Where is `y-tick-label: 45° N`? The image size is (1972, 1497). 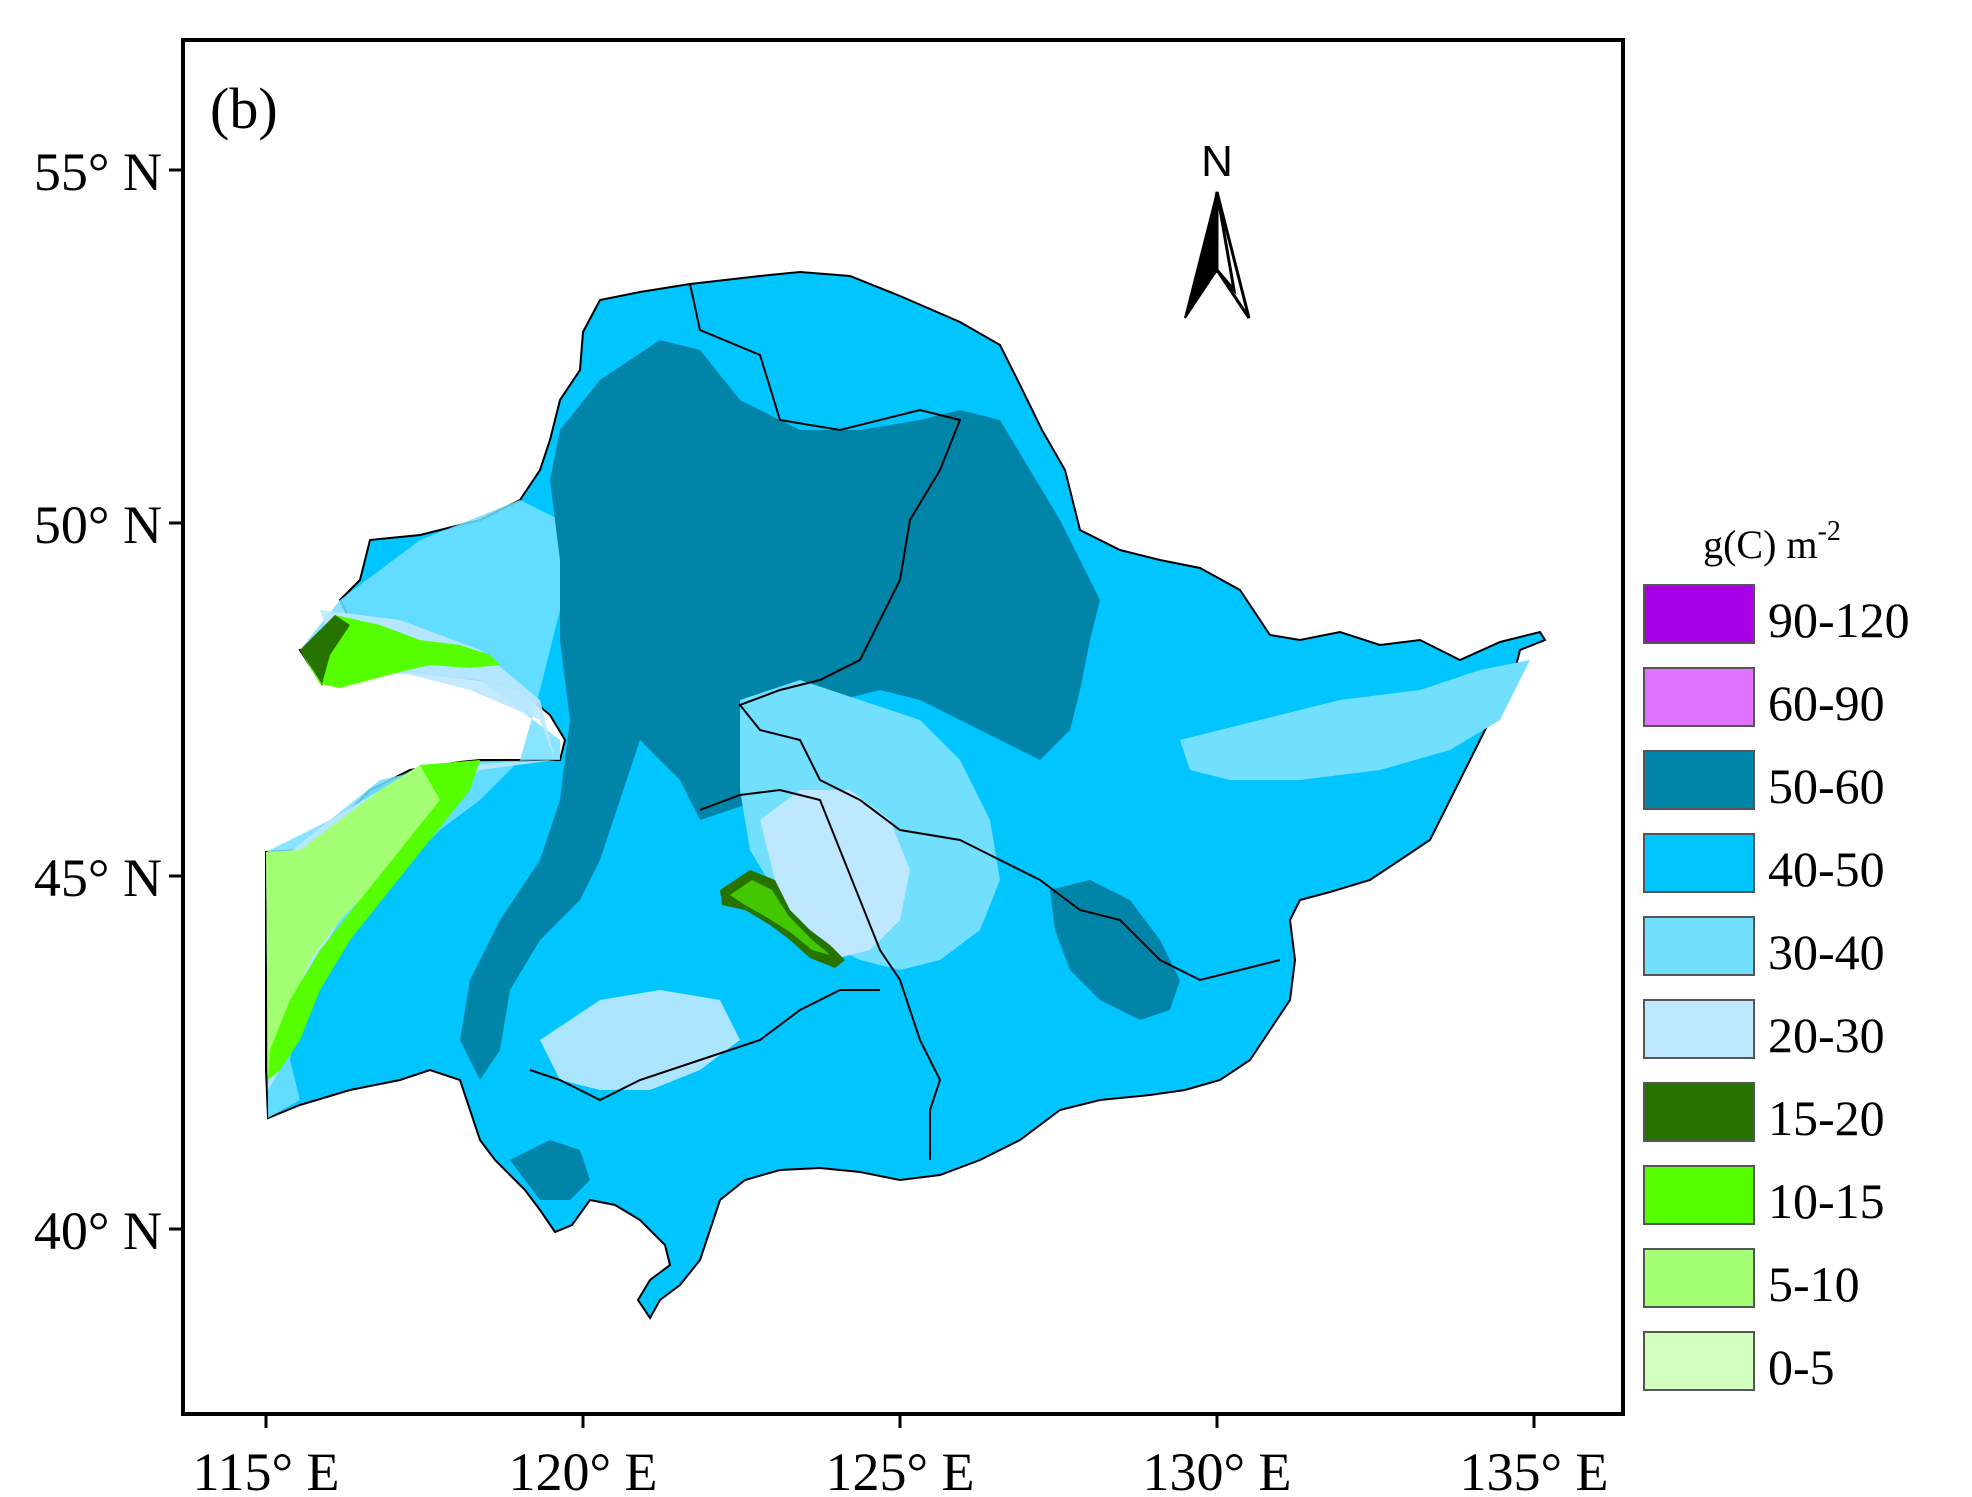
y-tick-label: 45° N is located at coordinates (98, 878).